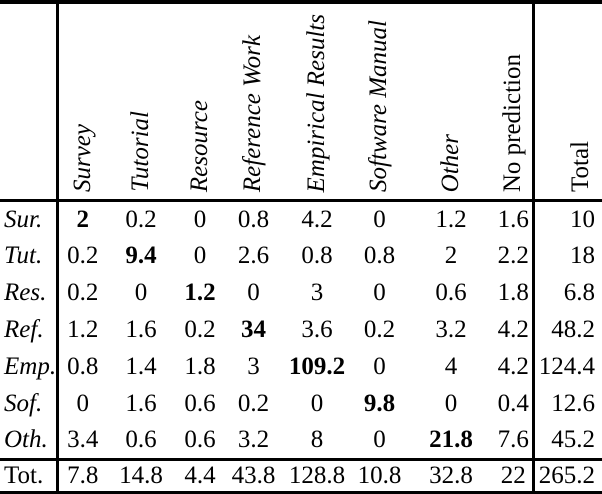 This screenshot has width=602, height=494. Describe the element at coordinates (253, 102) in the screenshot. I see `col-header-reference-work: Reference Work` at that location.